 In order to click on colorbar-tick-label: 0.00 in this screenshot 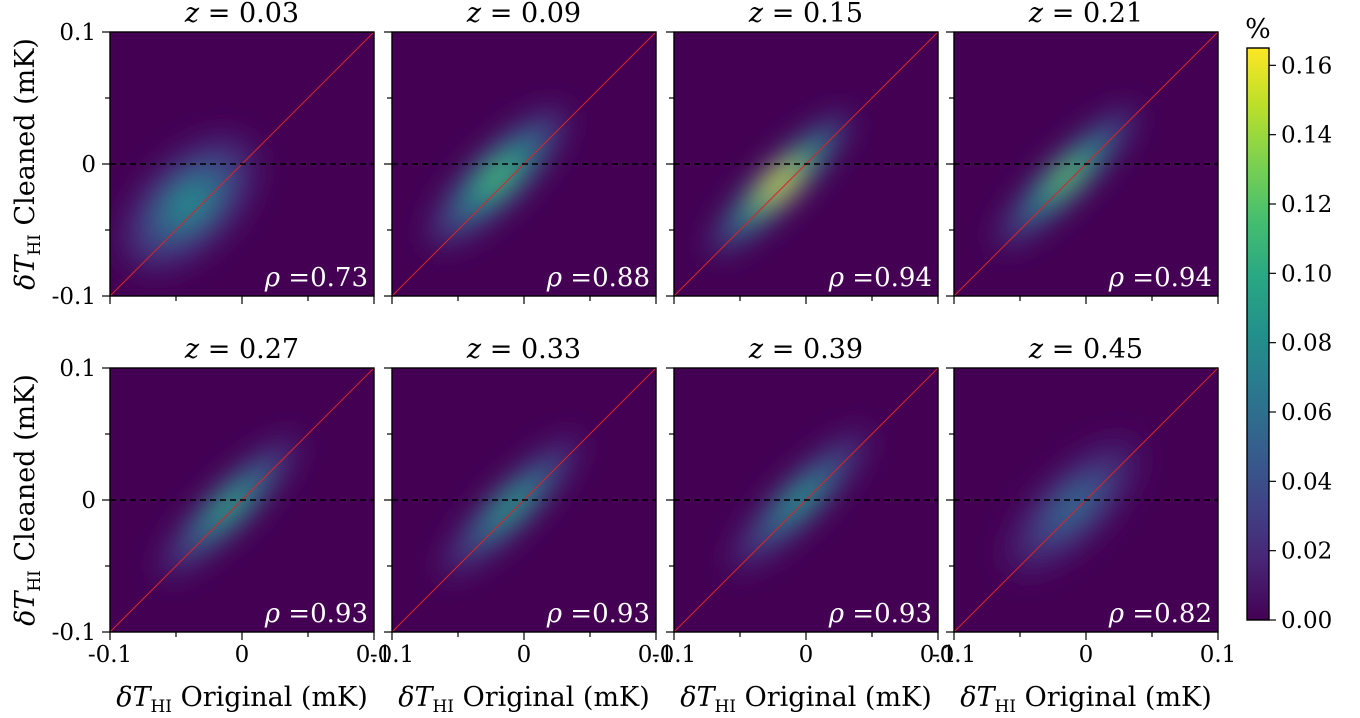, I will do `click(1306, 621)`.